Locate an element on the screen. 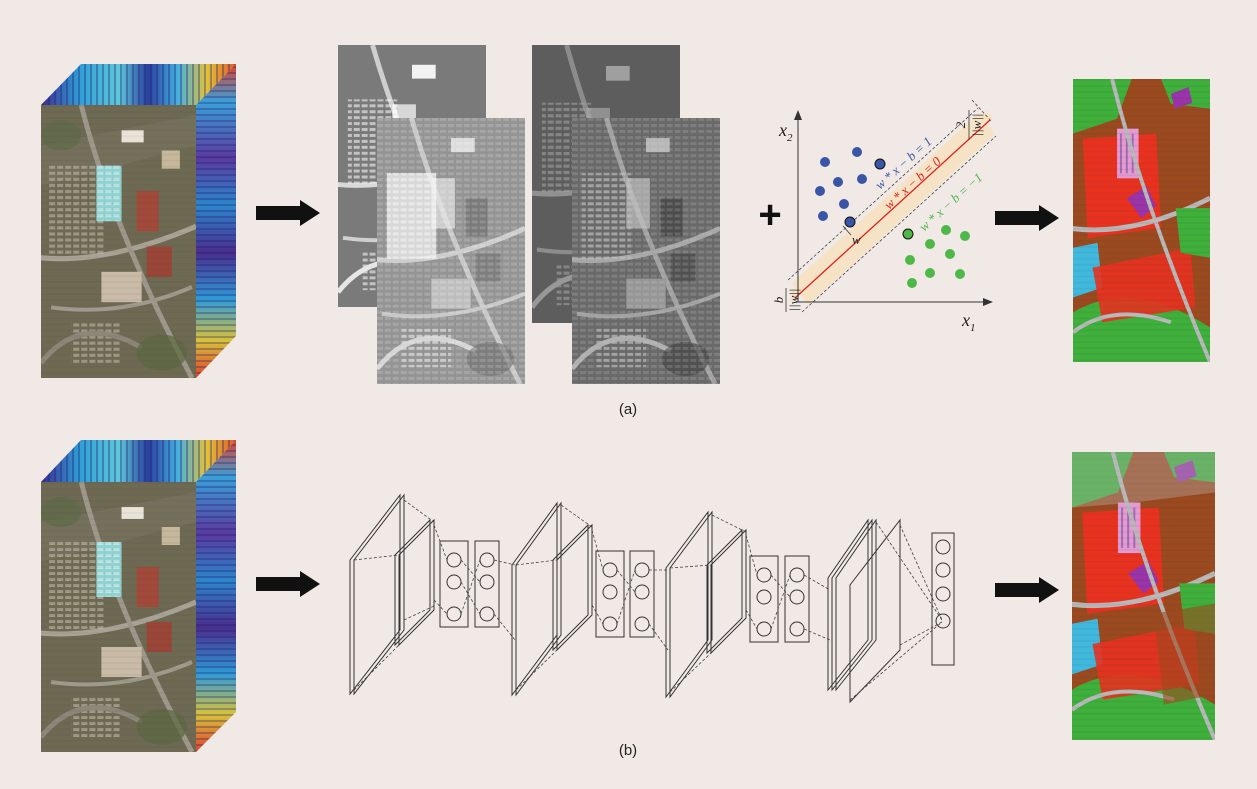 Image resolution: width=1257 pixels, height=789 pixels. offset-denominator: ||w|| is located at coordinates (793, 300).